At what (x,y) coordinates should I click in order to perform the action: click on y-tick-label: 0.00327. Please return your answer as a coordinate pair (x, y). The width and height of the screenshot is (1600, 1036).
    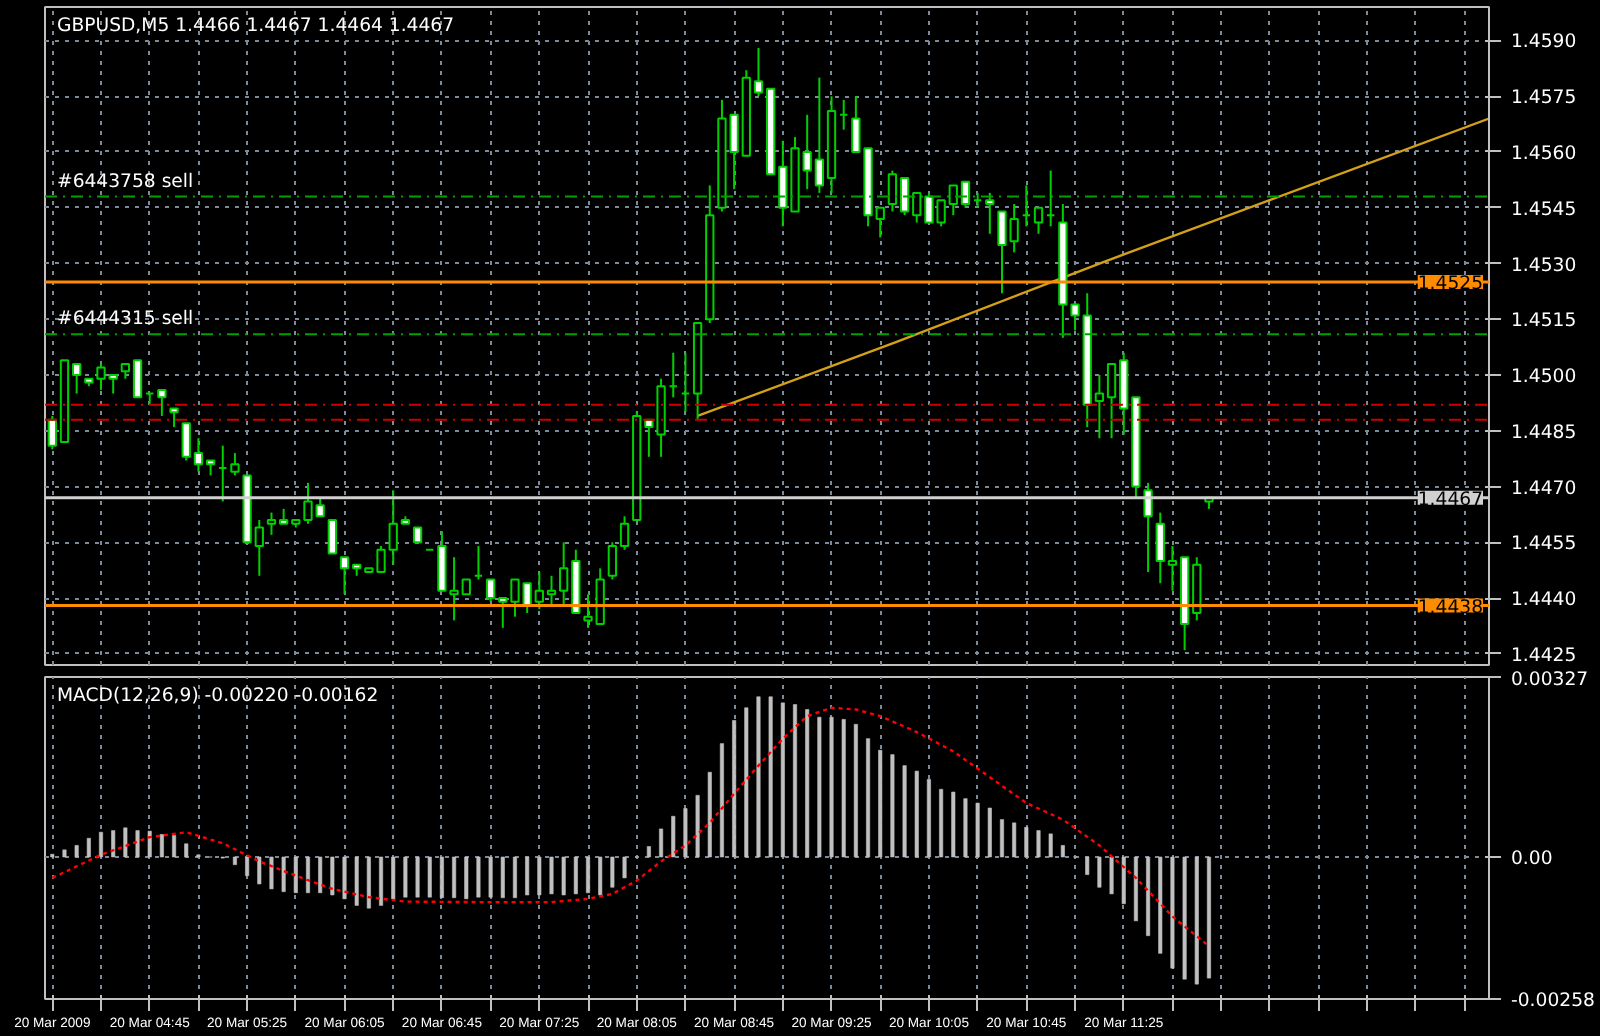
    Looking at the image, I should click on (1550, 680).